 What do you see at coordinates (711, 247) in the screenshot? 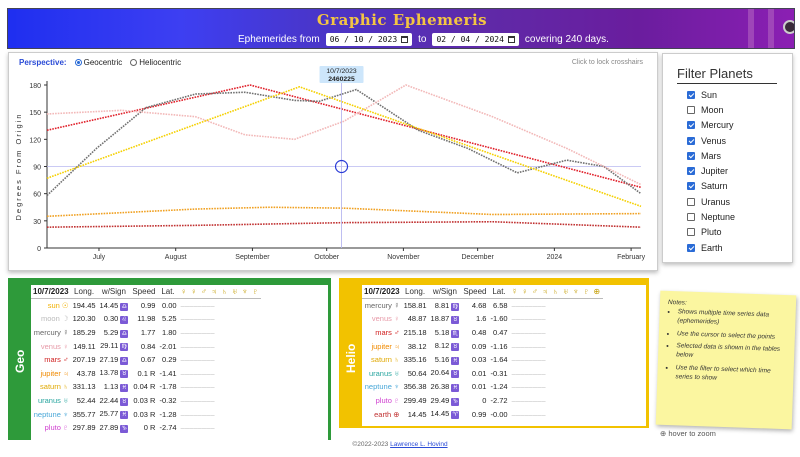
I see `filter-item-earth: Earth` at bounding box center [711, 247].